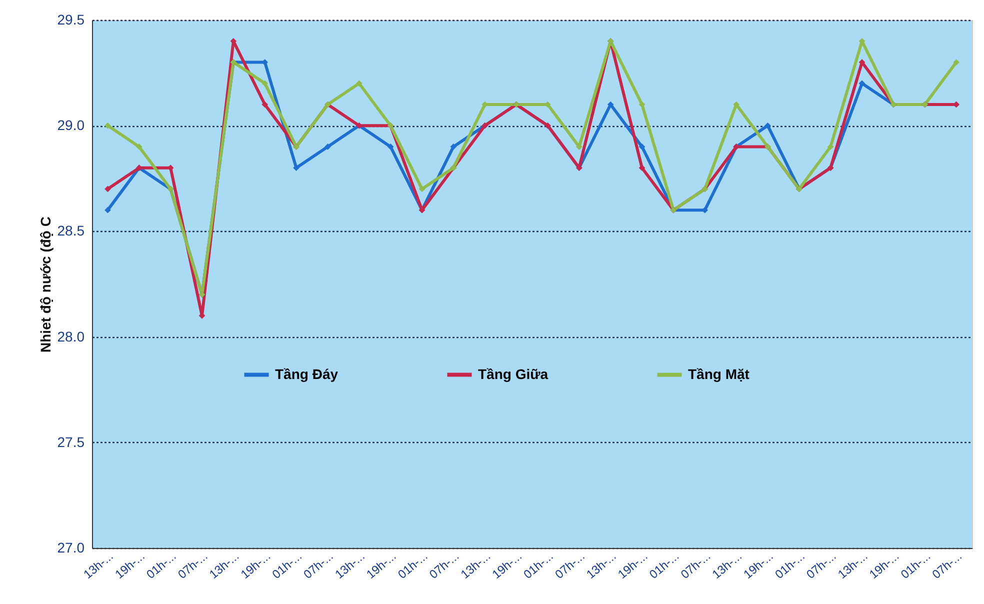  I want to click on y-tick-label: 28.5, so click(71, 230).